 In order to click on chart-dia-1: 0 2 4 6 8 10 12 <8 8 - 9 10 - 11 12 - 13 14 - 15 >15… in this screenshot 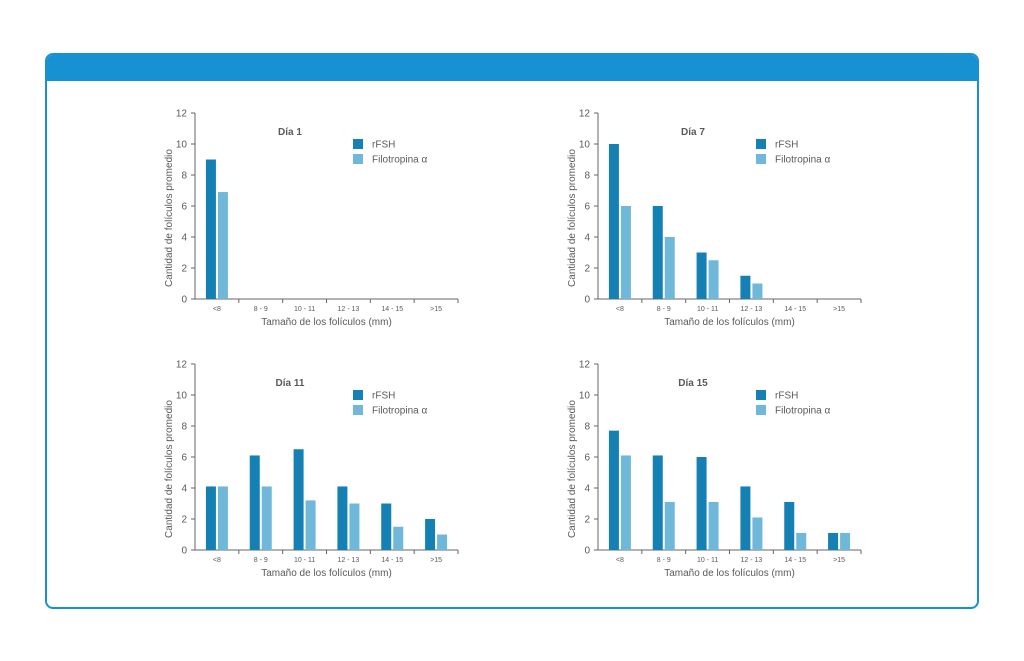, I will do `click(311, 218)`.